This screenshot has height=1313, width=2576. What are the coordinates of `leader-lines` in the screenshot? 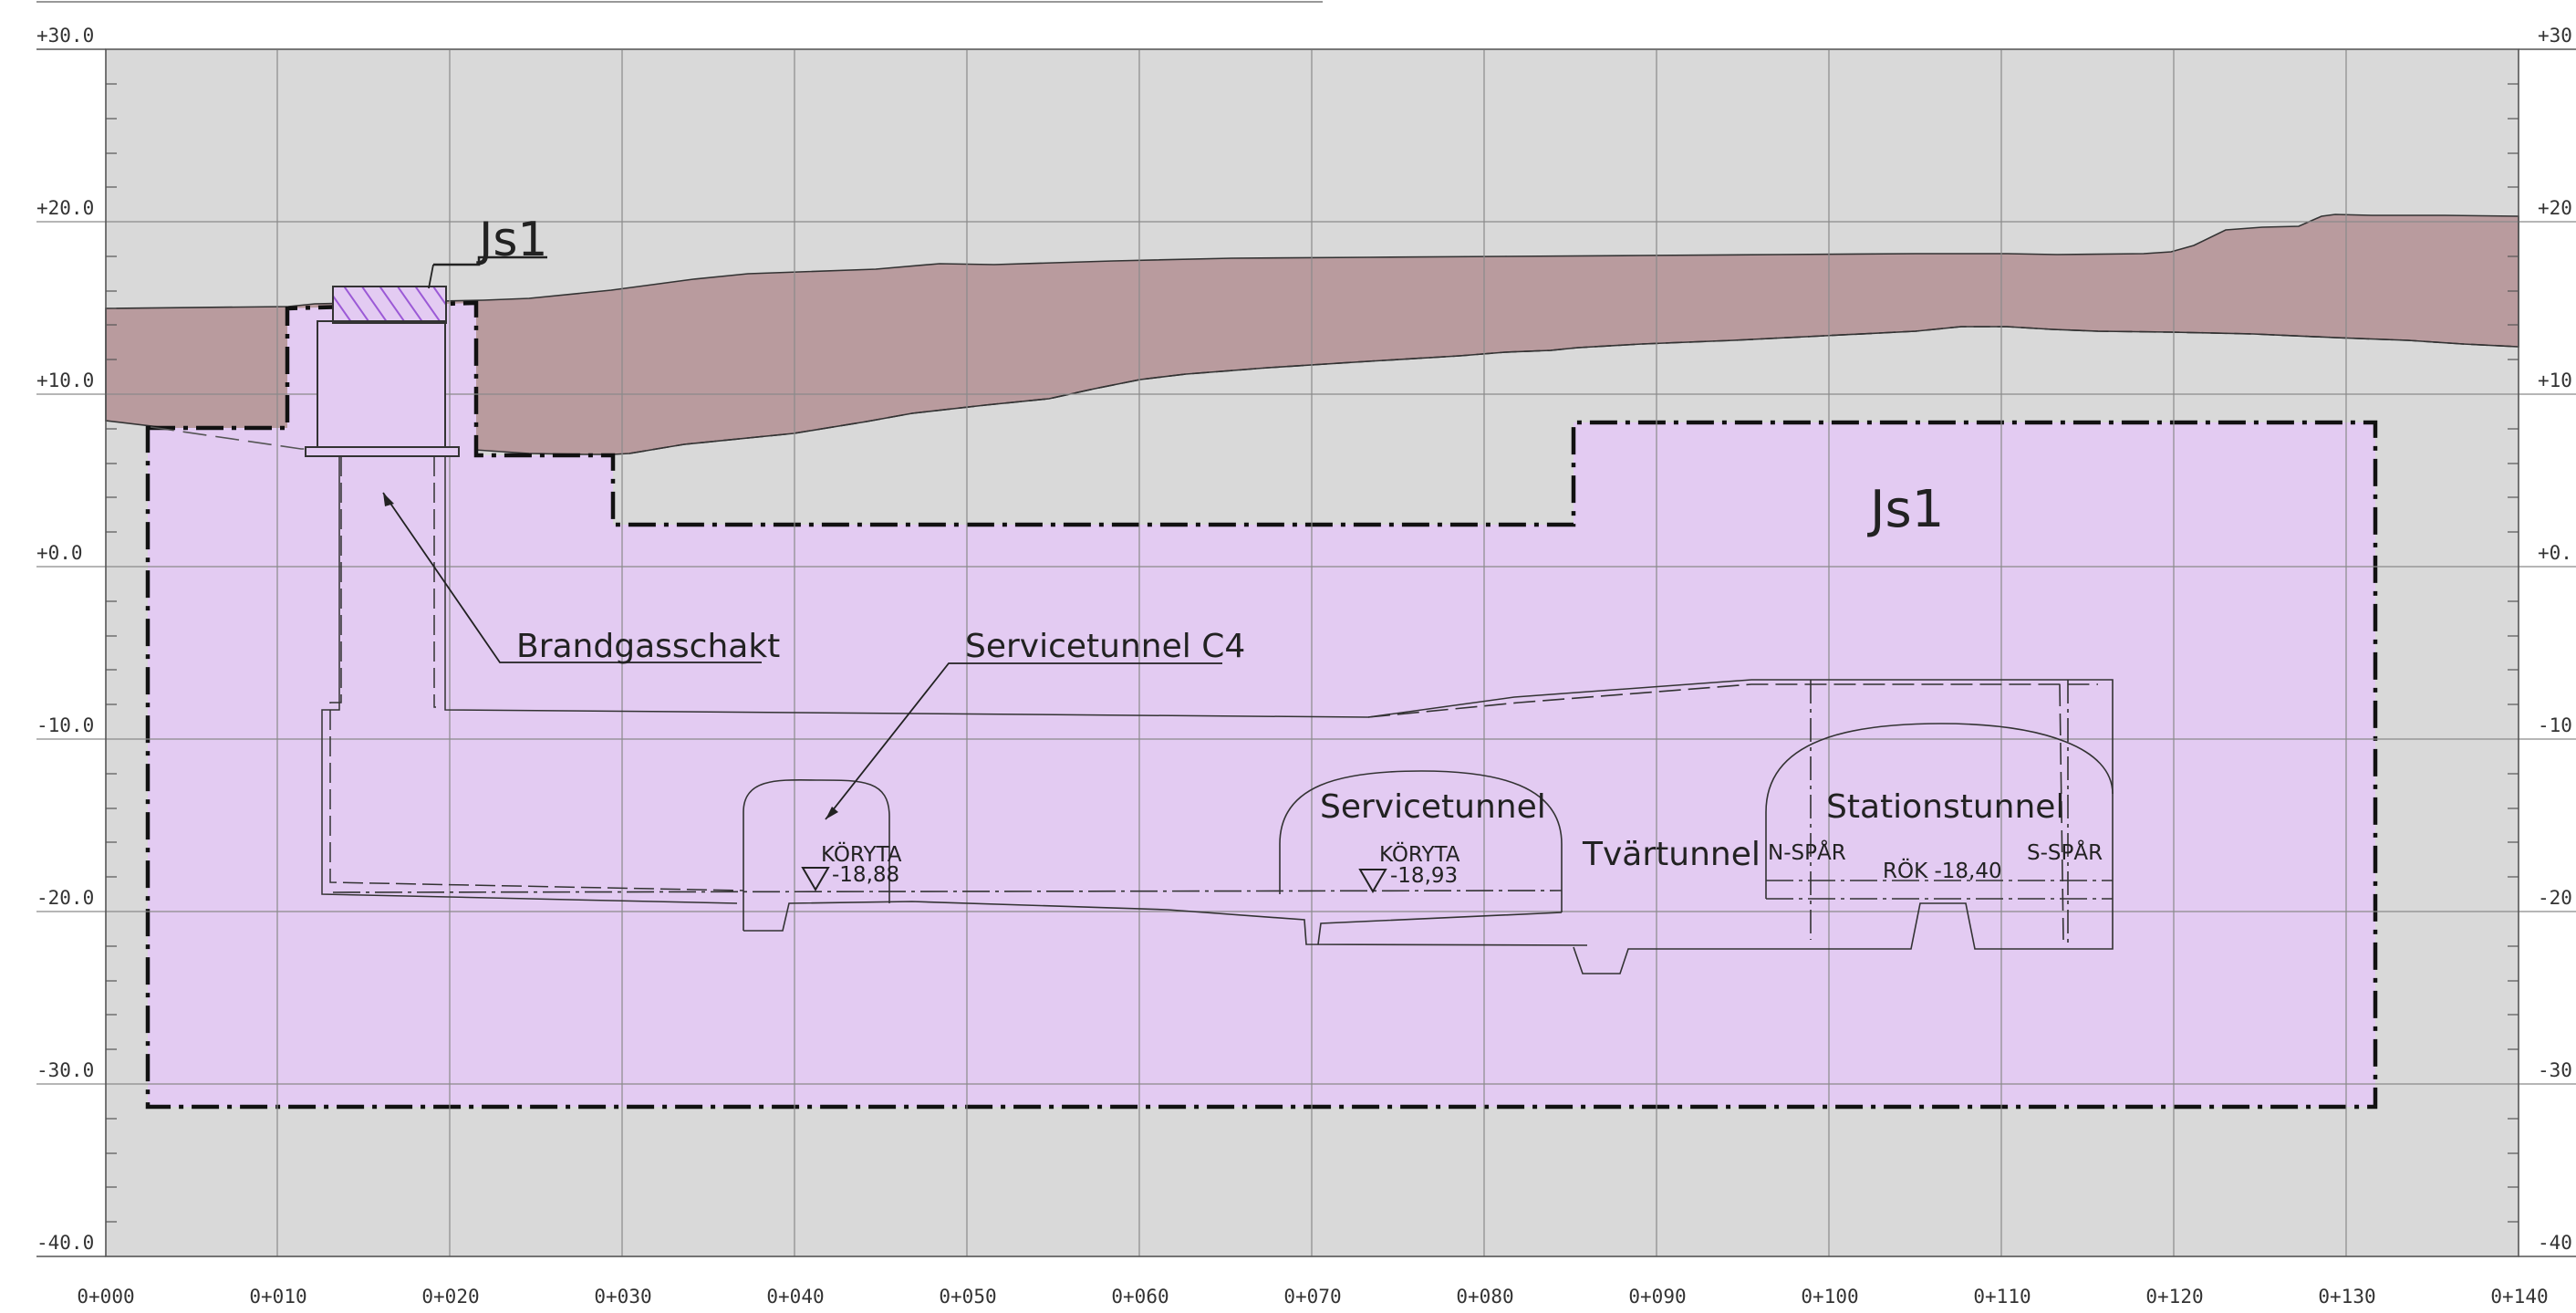 It's located at (802, 537).